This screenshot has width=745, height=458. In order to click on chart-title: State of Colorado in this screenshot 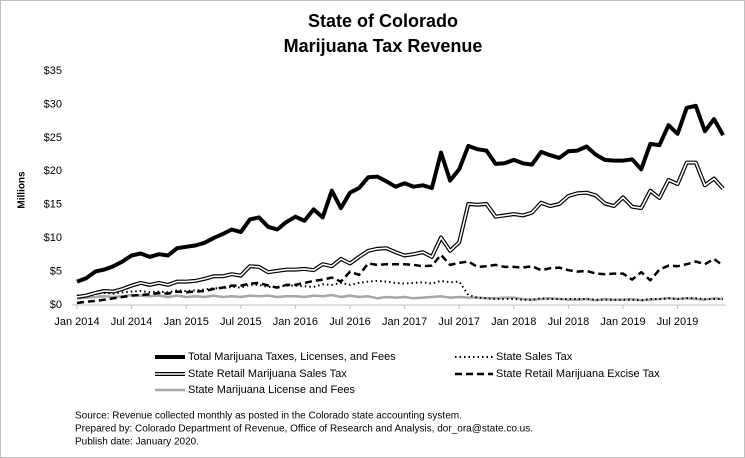, I will do `click(383, 21)`.